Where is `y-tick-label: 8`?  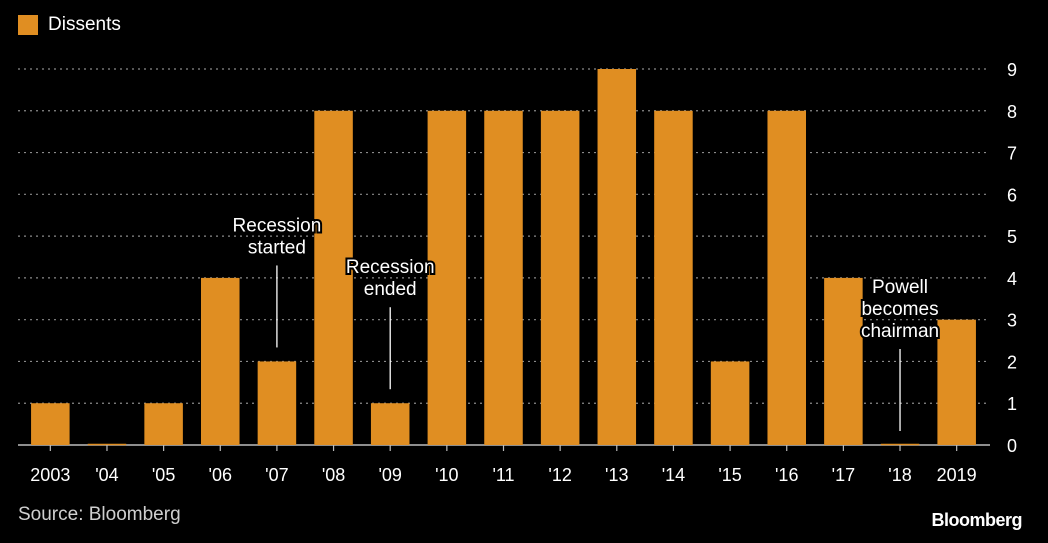 y-tick-label: 8 is located at coordinates (1012, 112).